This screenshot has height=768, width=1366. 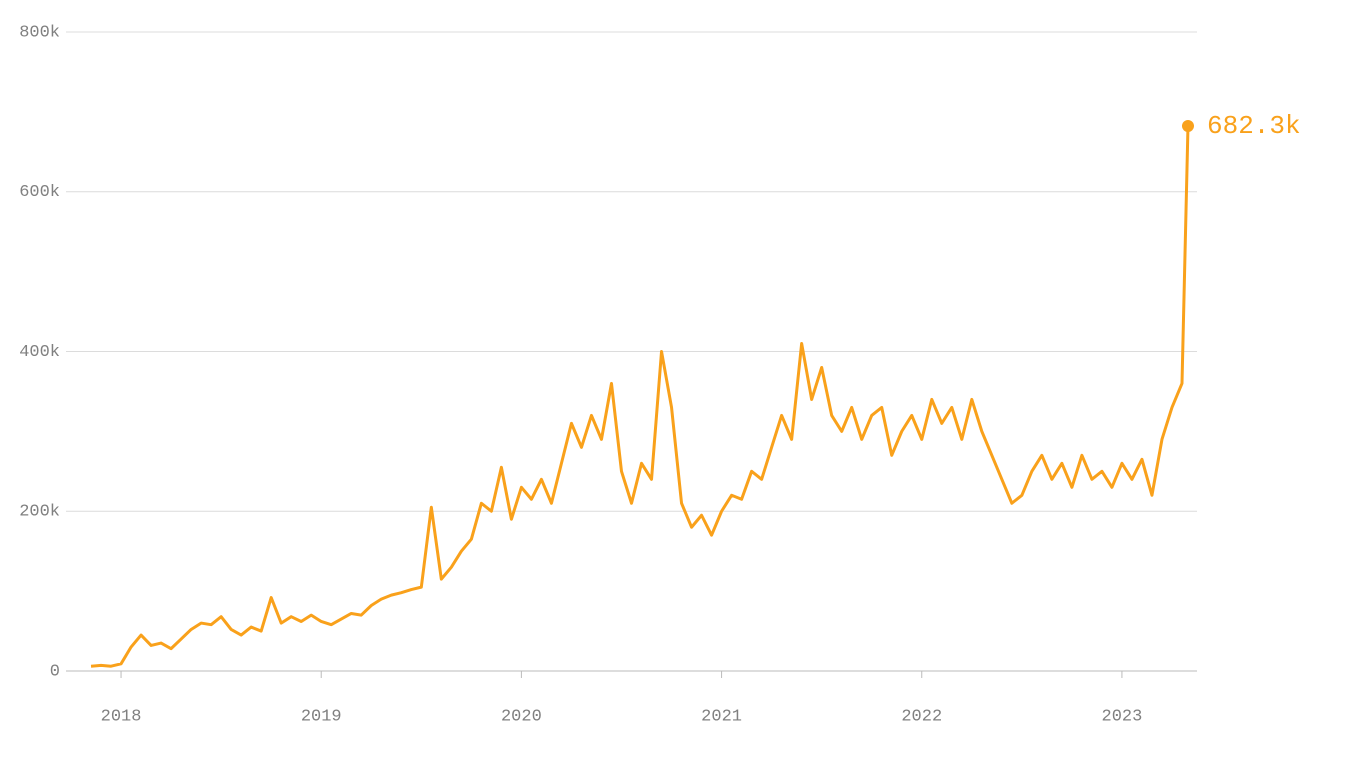 What do you see at coordinates (39, 512) in the screenshot?
I see `y-tick-label: 200k` at bounding box center [39, 512].